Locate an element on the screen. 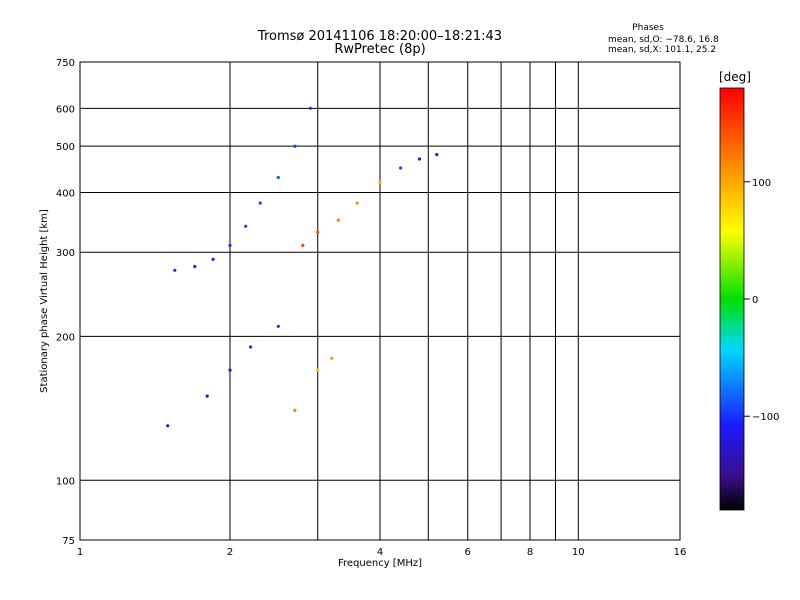 This screenshot has width=800, height=600. x-tick-label: 10 is located at coordinates (578, 552).